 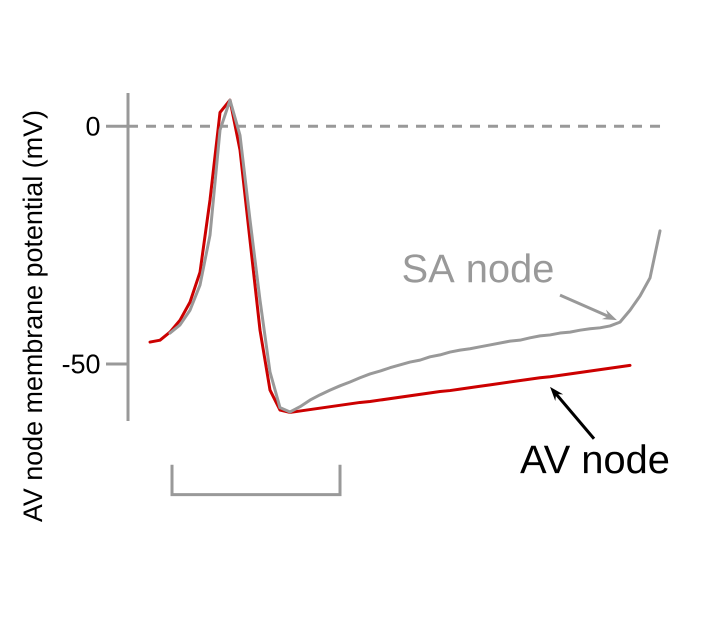 What do you see at coordinates (93, 126) in the screenshot?
I see `y-tick-label: 0` at bounding box center [93, 126].